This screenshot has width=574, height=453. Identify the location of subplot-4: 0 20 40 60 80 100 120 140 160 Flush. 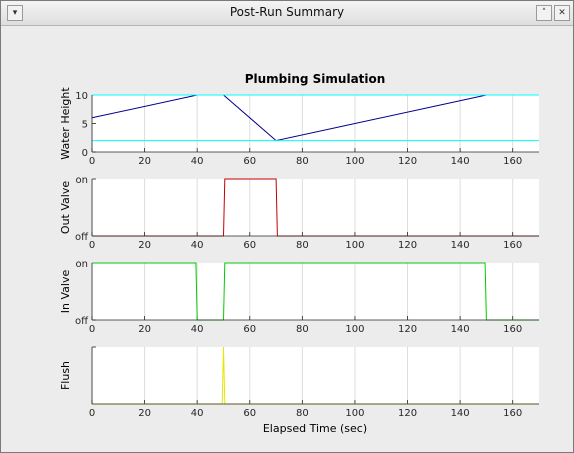
(299, 382).